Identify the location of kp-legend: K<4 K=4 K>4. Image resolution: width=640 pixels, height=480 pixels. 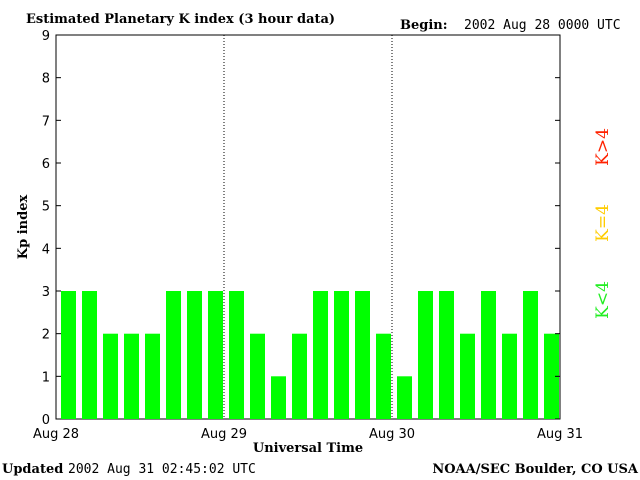
(603, 223).